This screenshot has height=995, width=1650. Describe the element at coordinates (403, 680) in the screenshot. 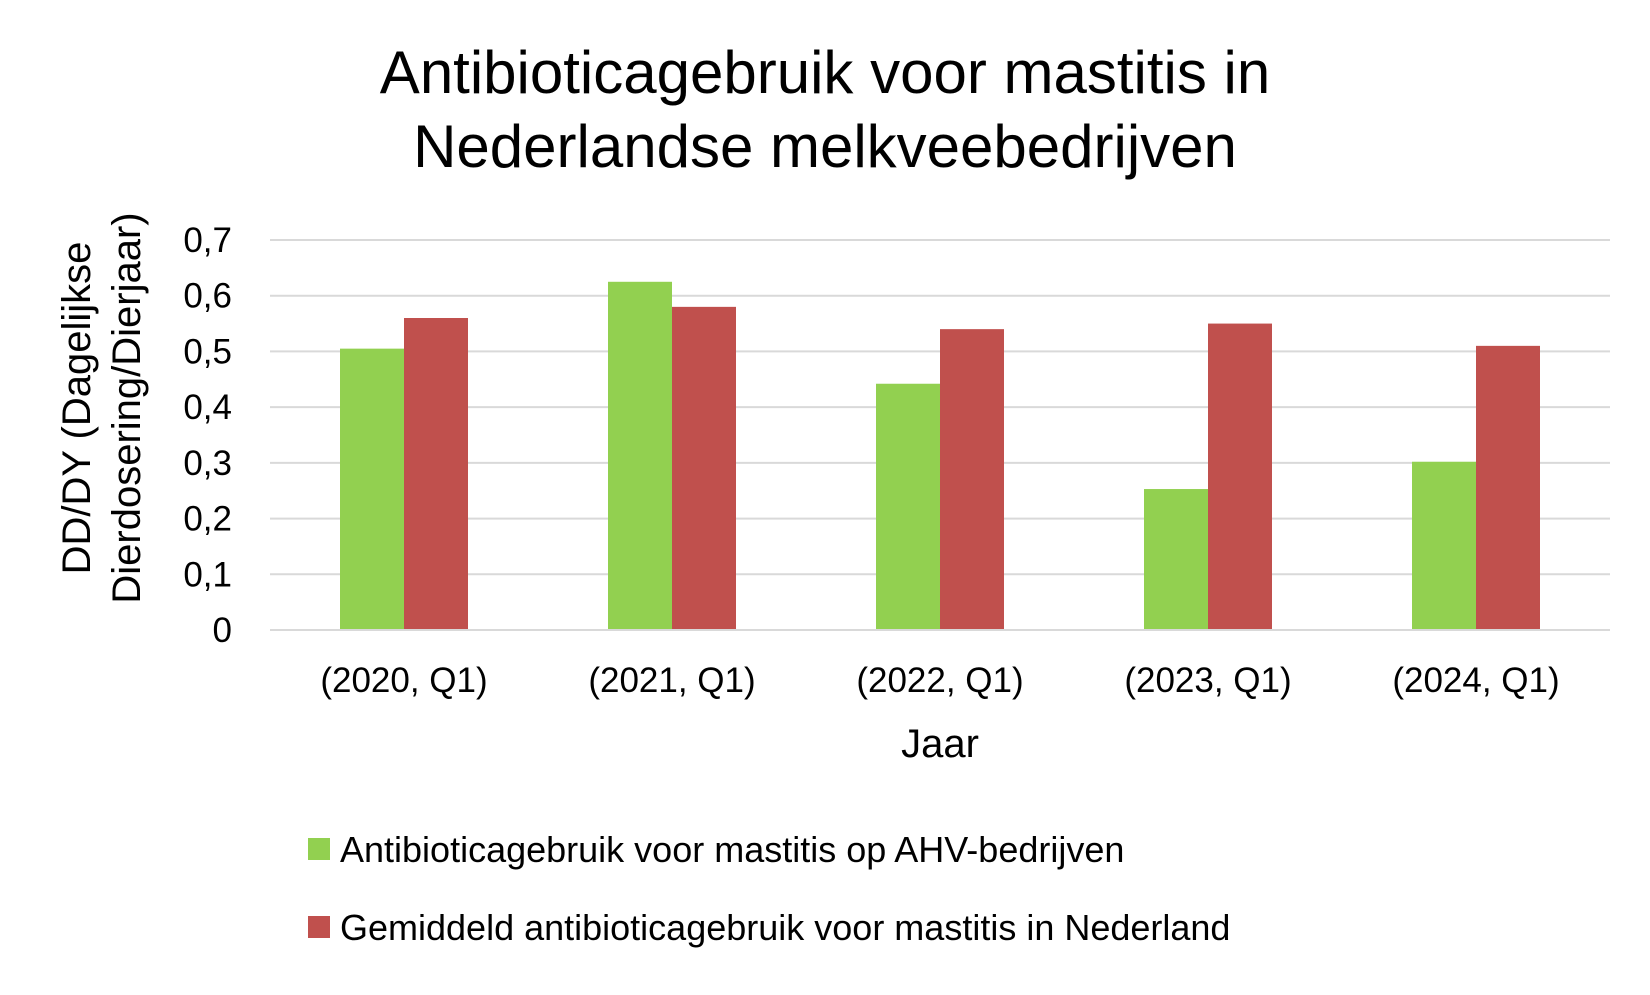

I see `x-tick-label: (2020, Q1)` at that location.